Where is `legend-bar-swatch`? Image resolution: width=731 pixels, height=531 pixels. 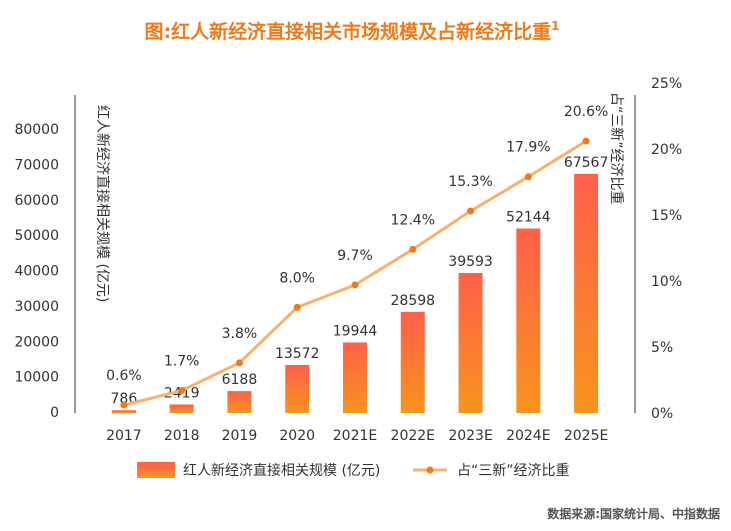
legend-bar-swatch is located at coordinates (156, 470).